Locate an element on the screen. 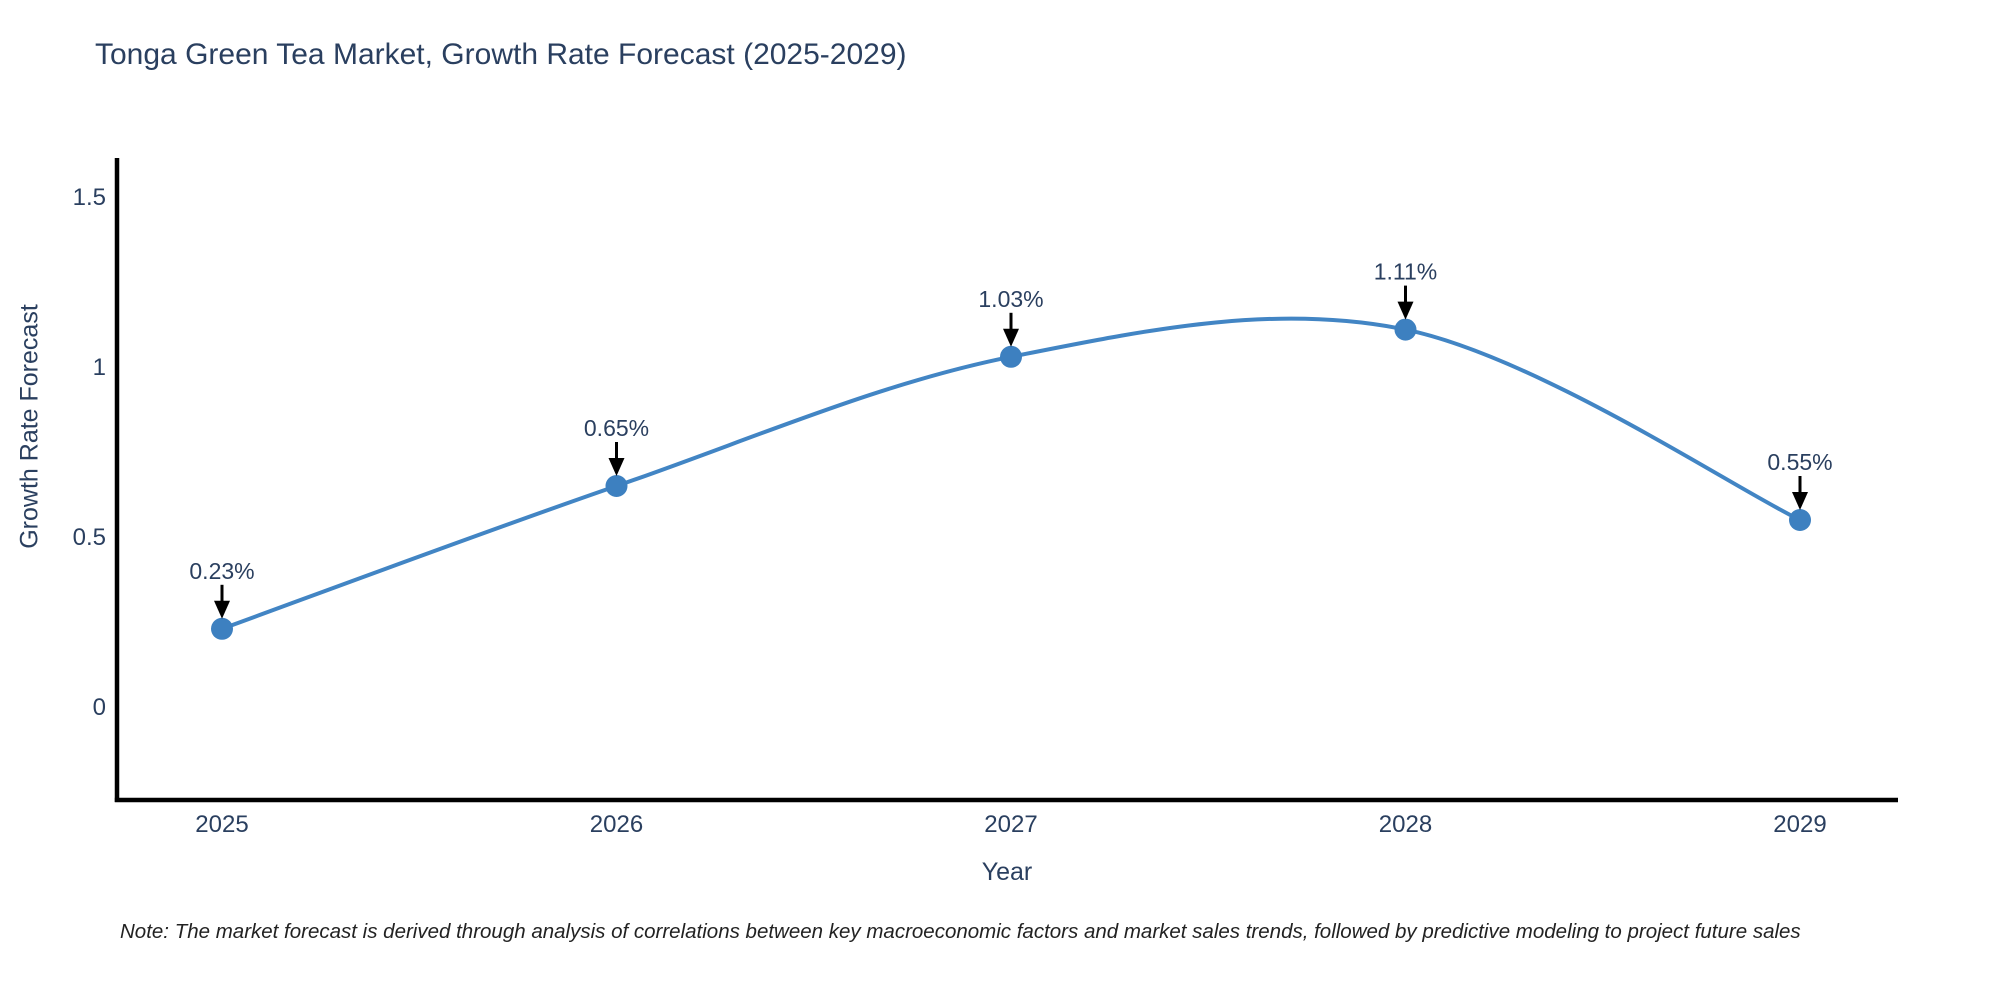  point-annotation: 1.11% is located at coordinates (1406, 272).